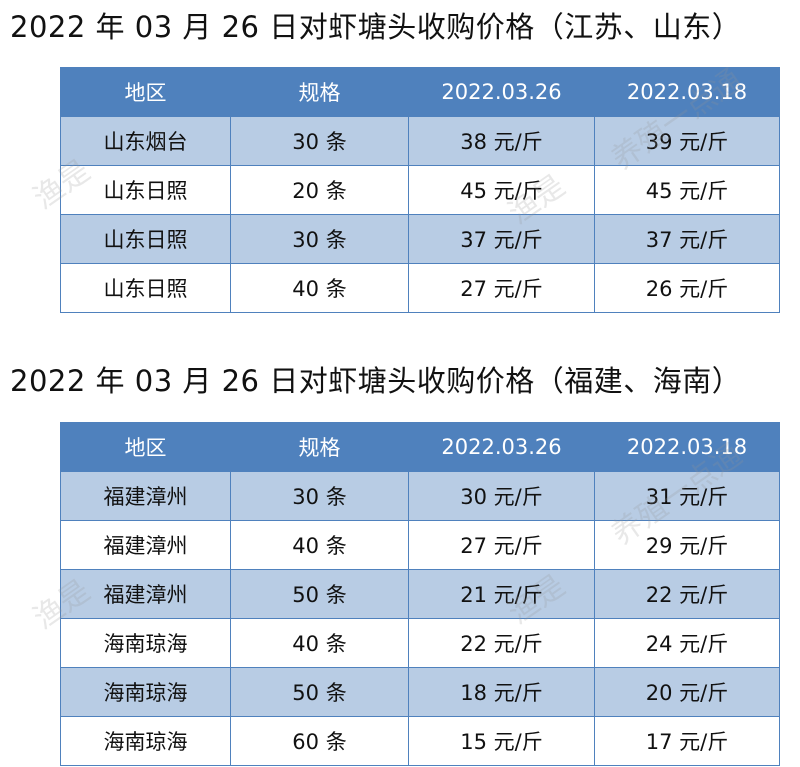 This screenshot has height=767, width=800. Describe the element at coordinates (501, 496) in the screenshot. I see `cell-price-current: 30 元/斤` at that location.